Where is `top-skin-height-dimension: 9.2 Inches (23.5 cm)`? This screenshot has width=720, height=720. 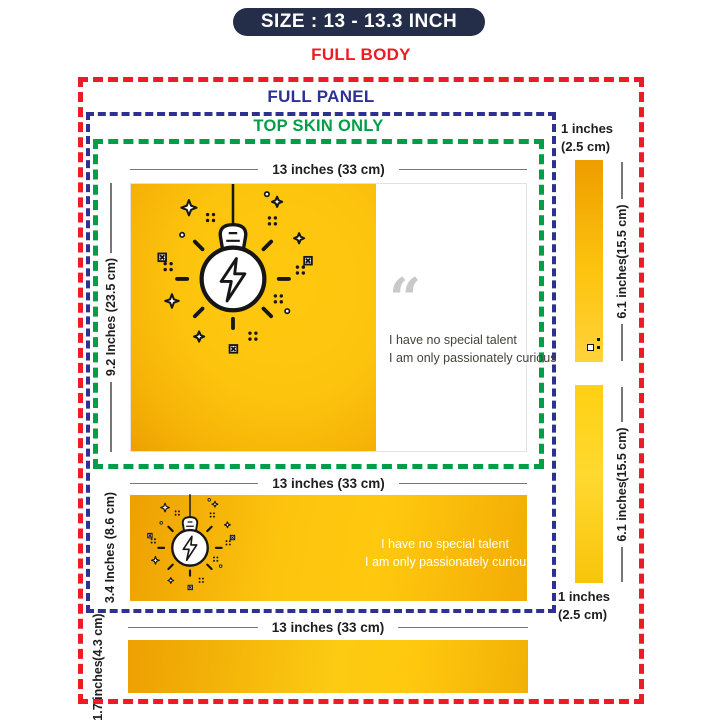
top-skin-height-dimension: 9.2 Inches (23.5 cm) is located at coordinates (111, 317).